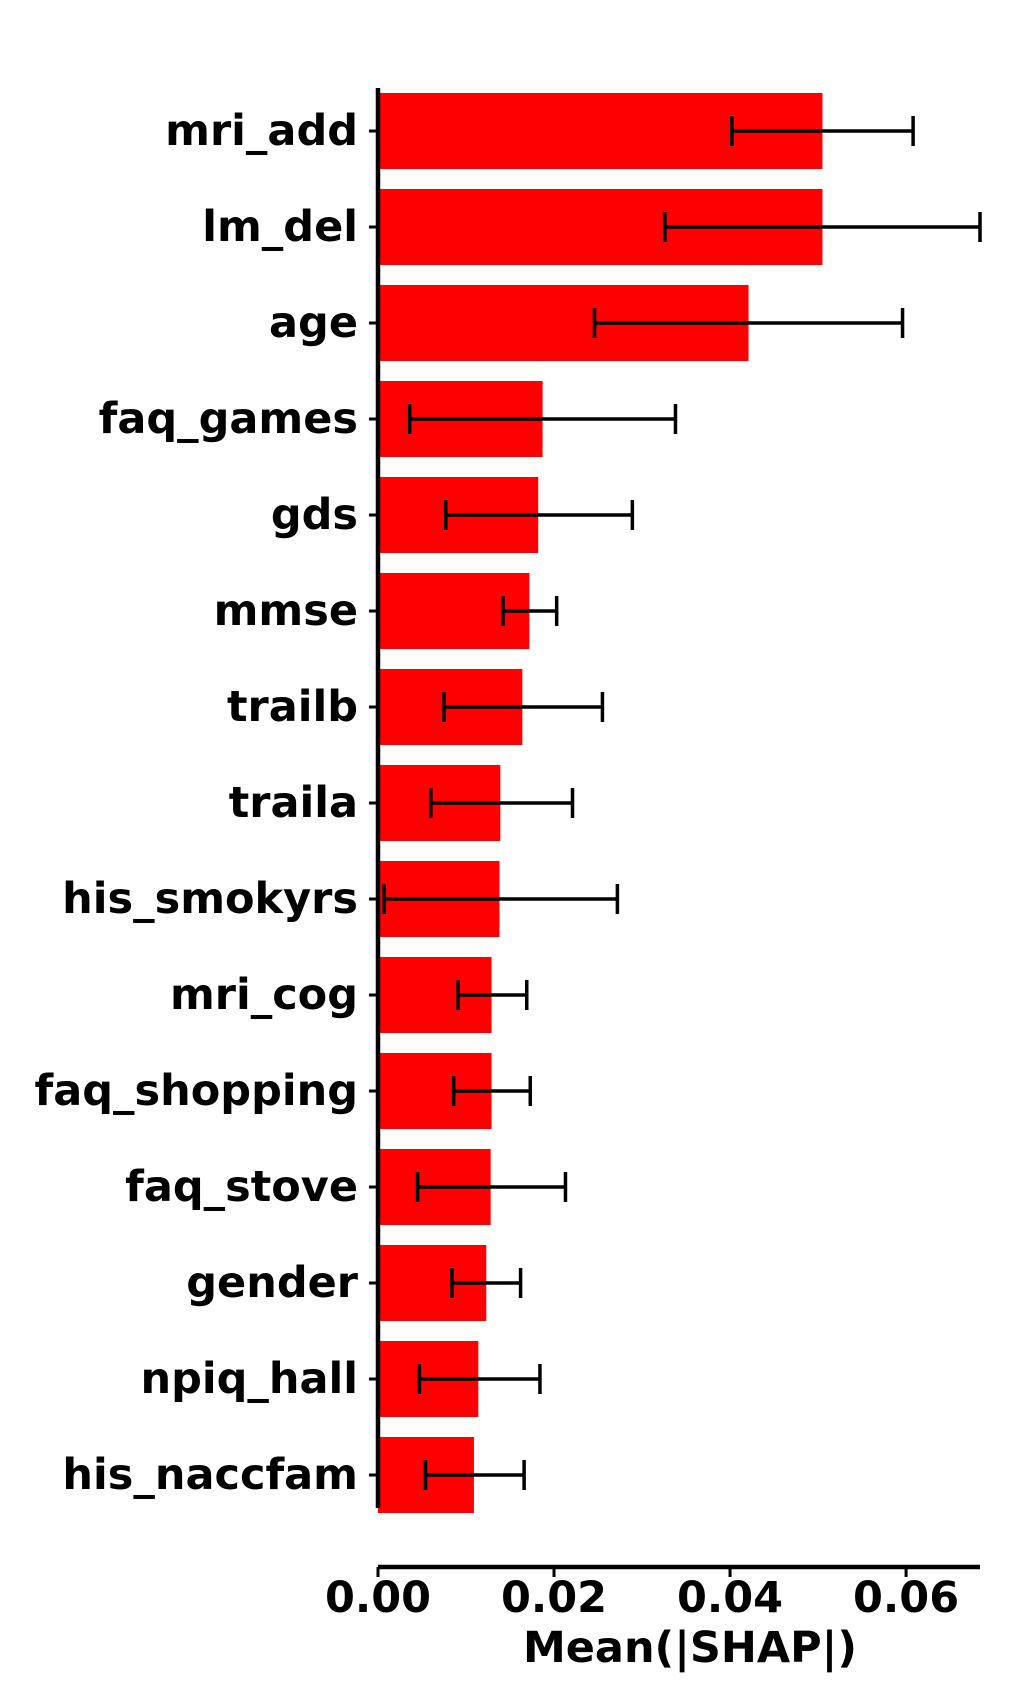 This screenshot has height=1683, width=1014. What do you see at coordinates (474, 1475) in the screenshot?
I see `error-bar-his-naccfam` at bounding box center [474, 1475].